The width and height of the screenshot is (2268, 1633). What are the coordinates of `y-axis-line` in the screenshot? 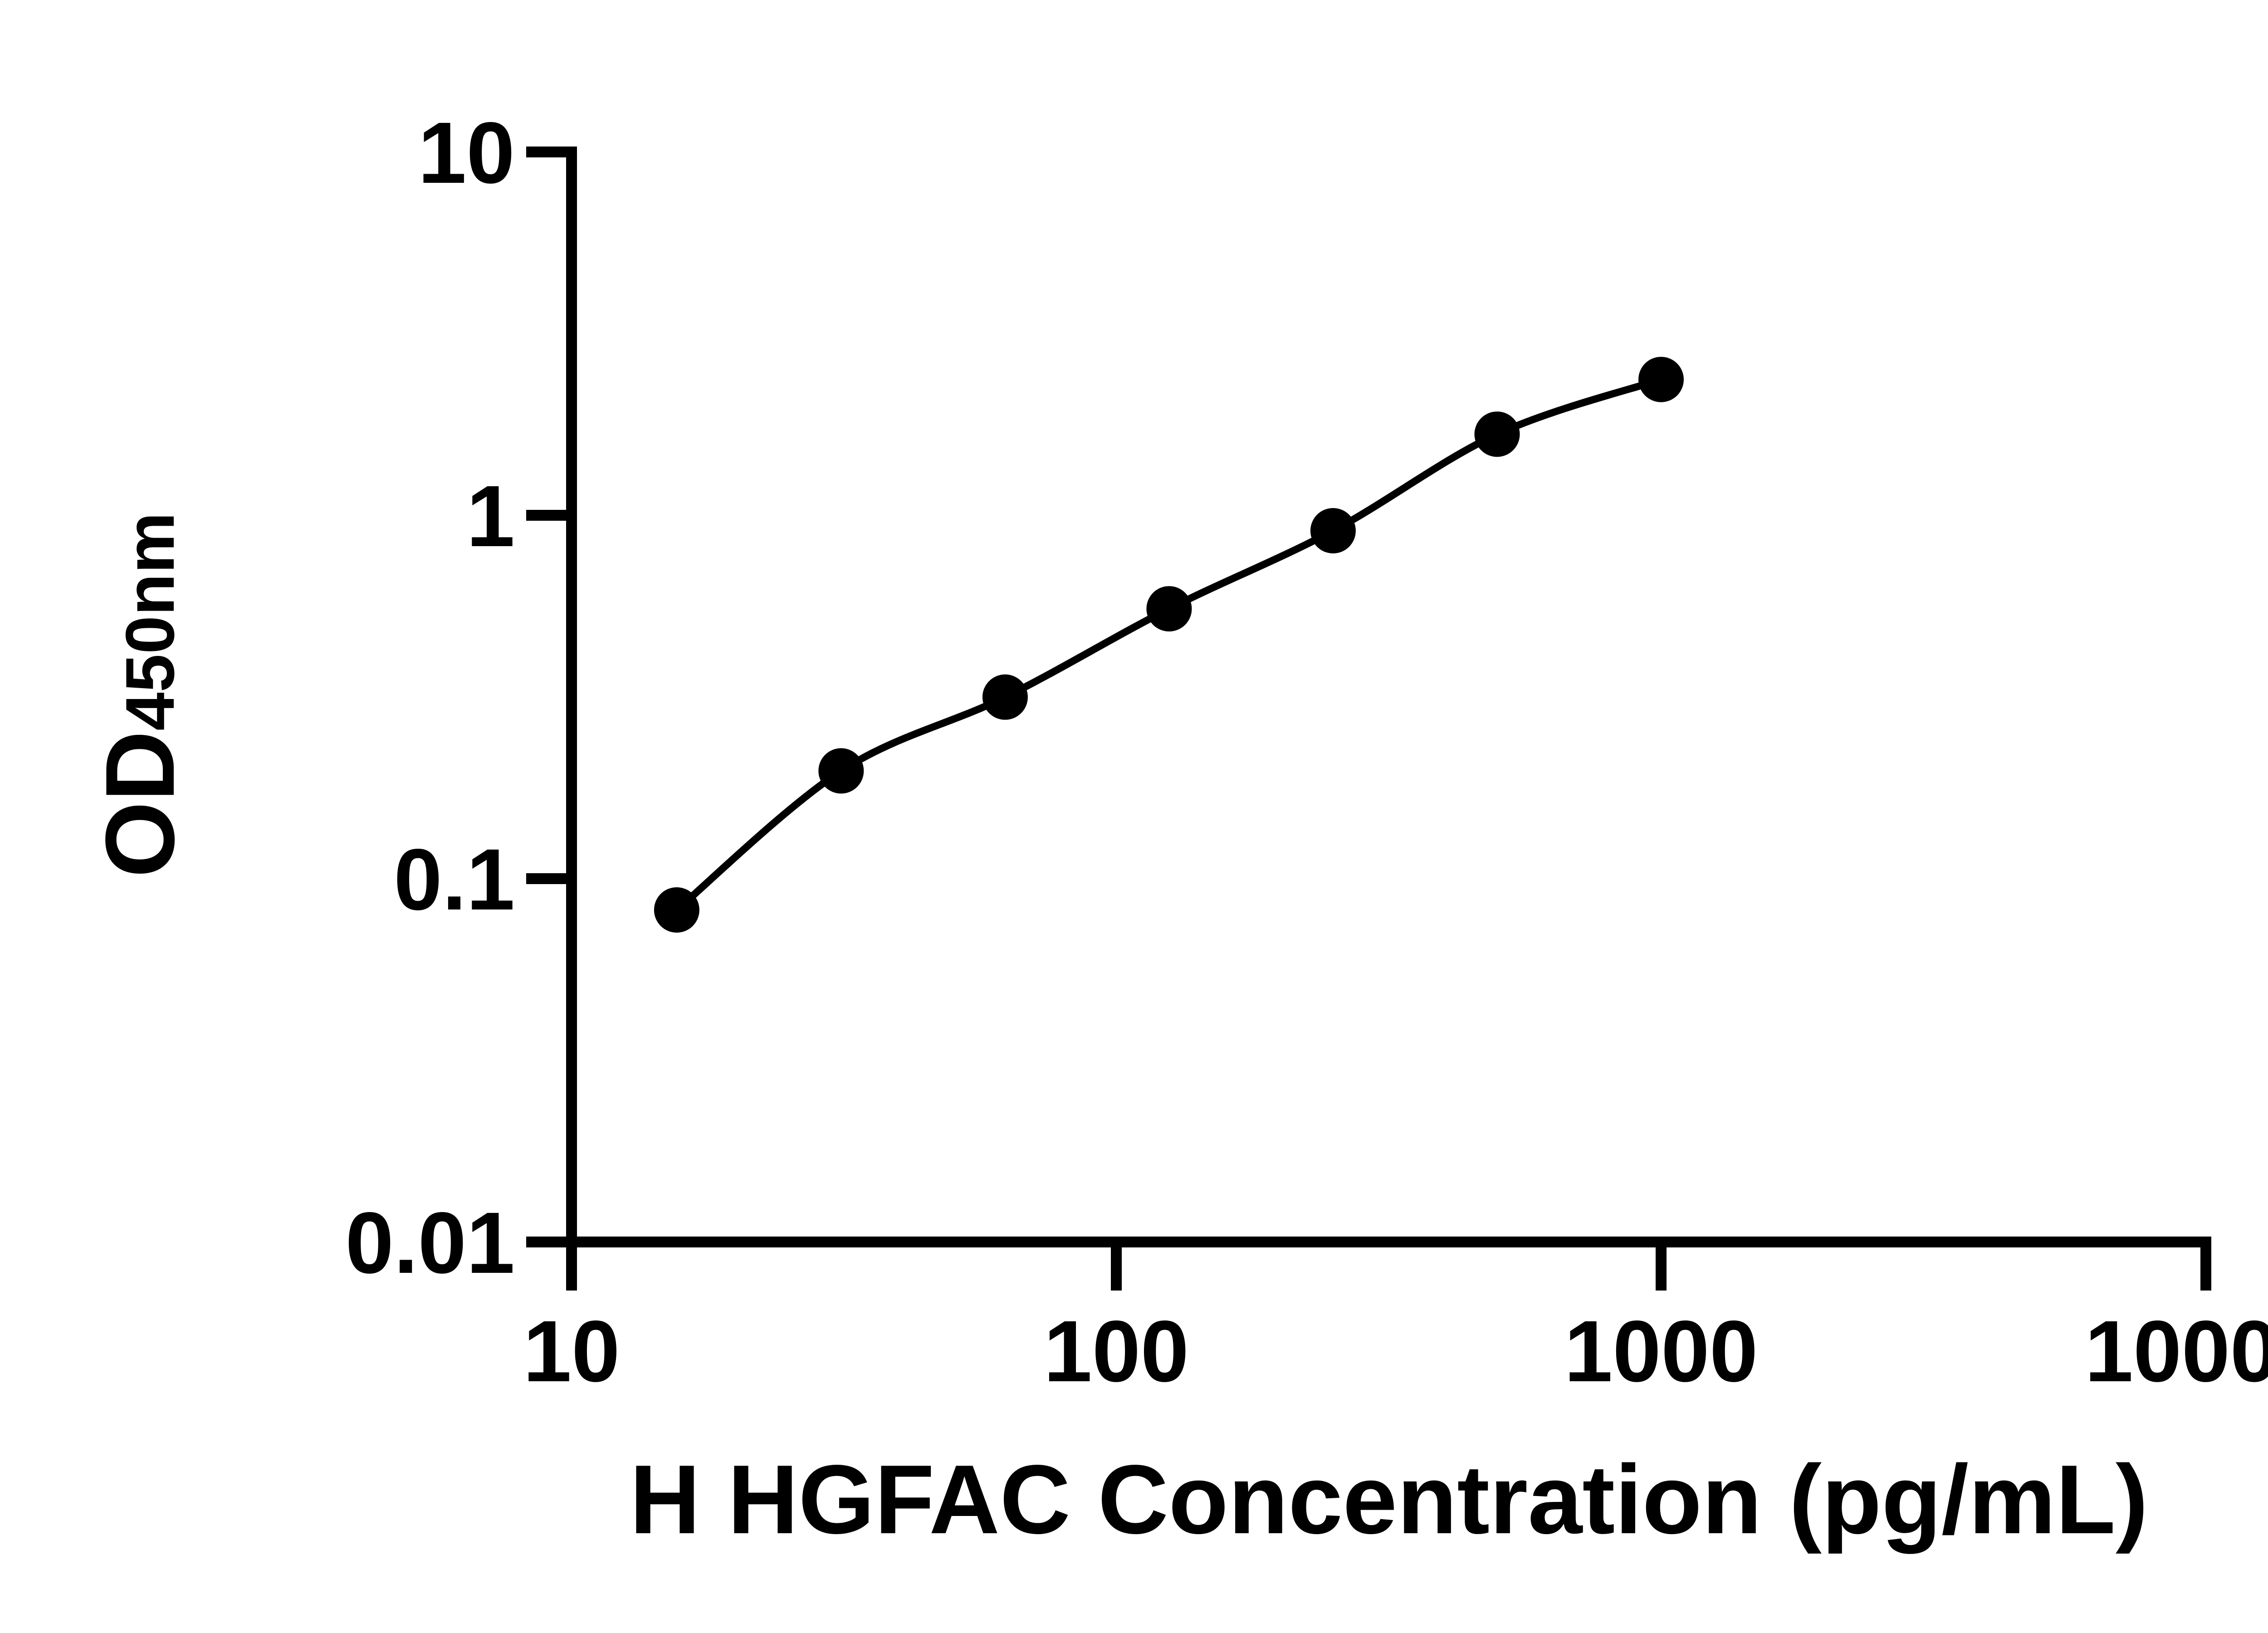 It's located at (571, 697).